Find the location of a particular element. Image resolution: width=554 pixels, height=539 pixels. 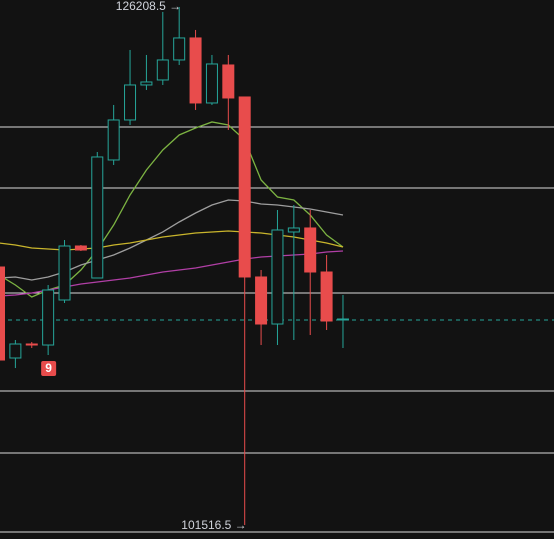

badge-text: 9 is located at coordinates (48, 368).